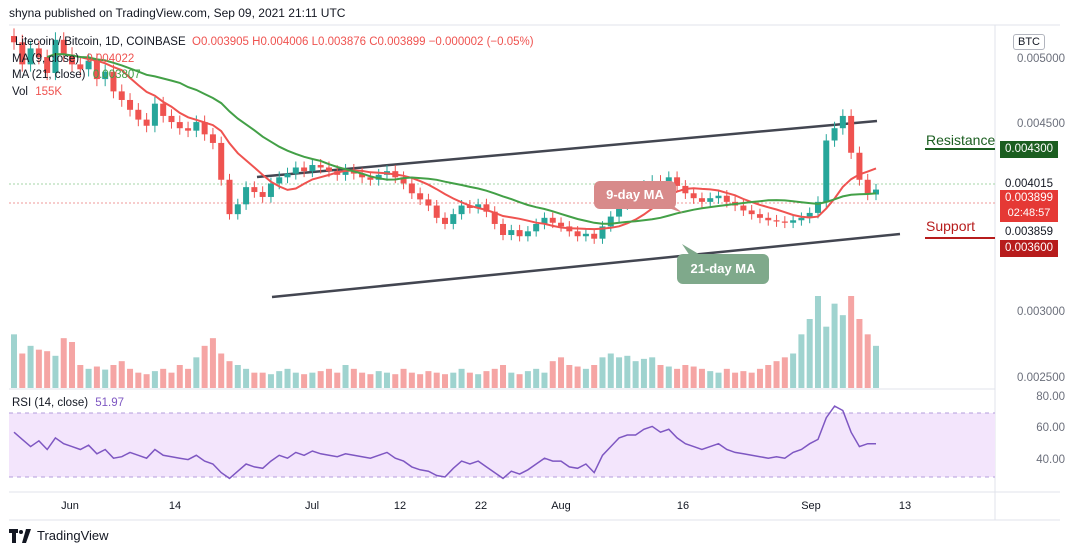 This screenshot has width=1071, height=554. What do you see at coordinates (1029, 198) in the screenshot?
I see `current-price-value: 0.003899` at bounding box center [1029, 198].